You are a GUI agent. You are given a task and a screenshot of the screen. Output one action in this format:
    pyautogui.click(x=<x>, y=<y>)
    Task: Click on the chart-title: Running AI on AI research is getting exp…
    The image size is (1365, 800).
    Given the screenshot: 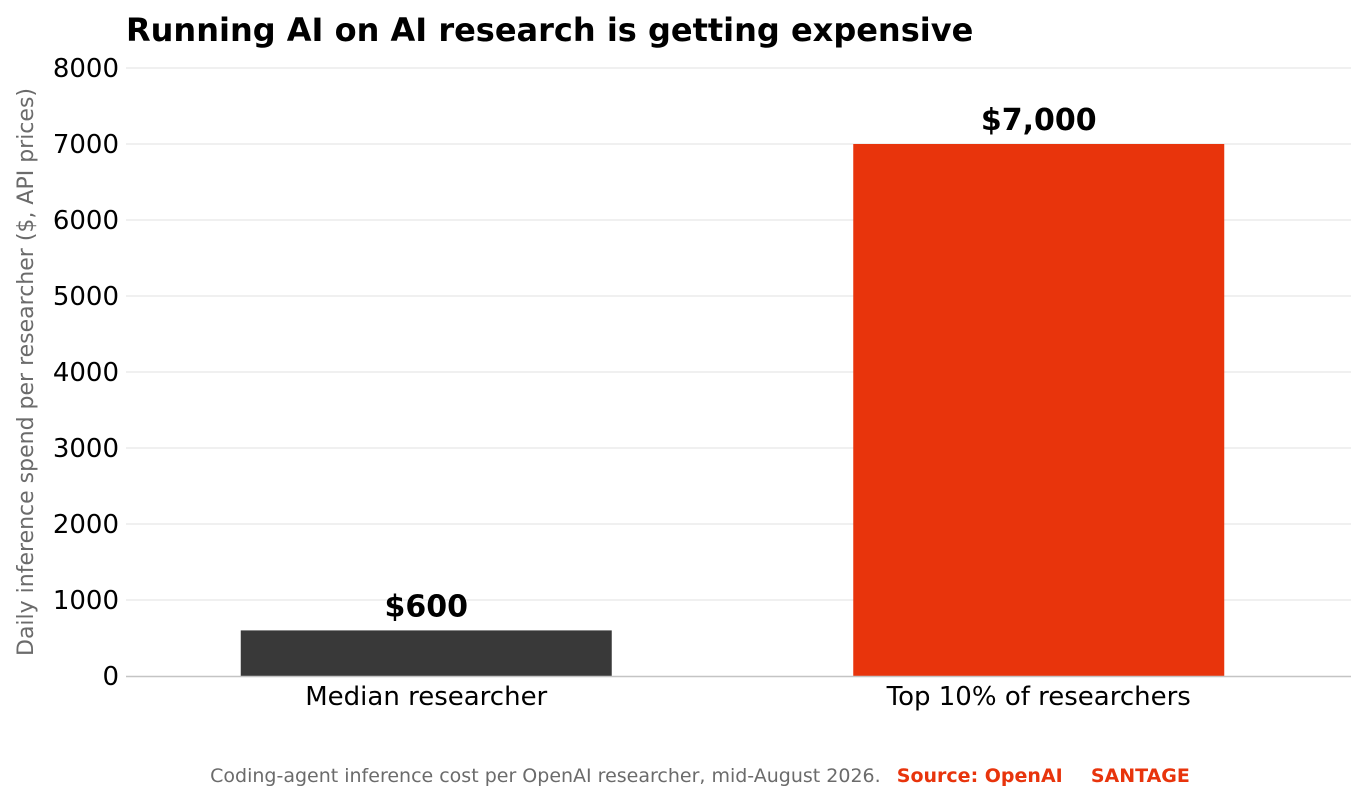 What is the action you would take?
    pyautogui.click(x=549, y=30)
    